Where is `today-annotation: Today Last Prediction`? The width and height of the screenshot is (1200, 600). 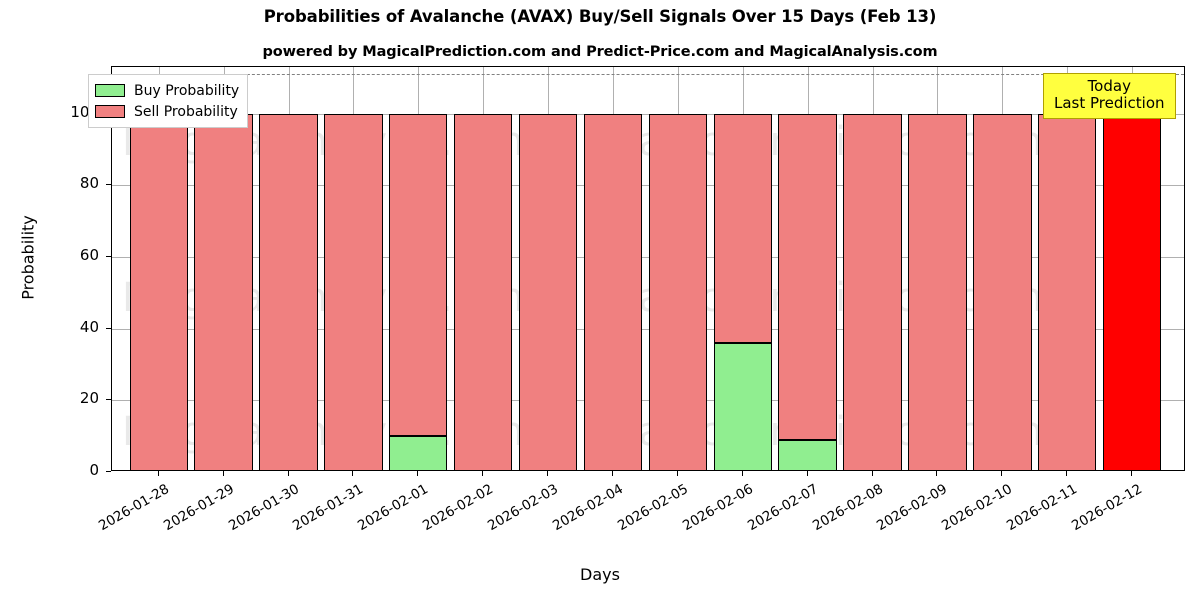
today-annotation: Today Last Prediction is located at coordinates (1109, 96).